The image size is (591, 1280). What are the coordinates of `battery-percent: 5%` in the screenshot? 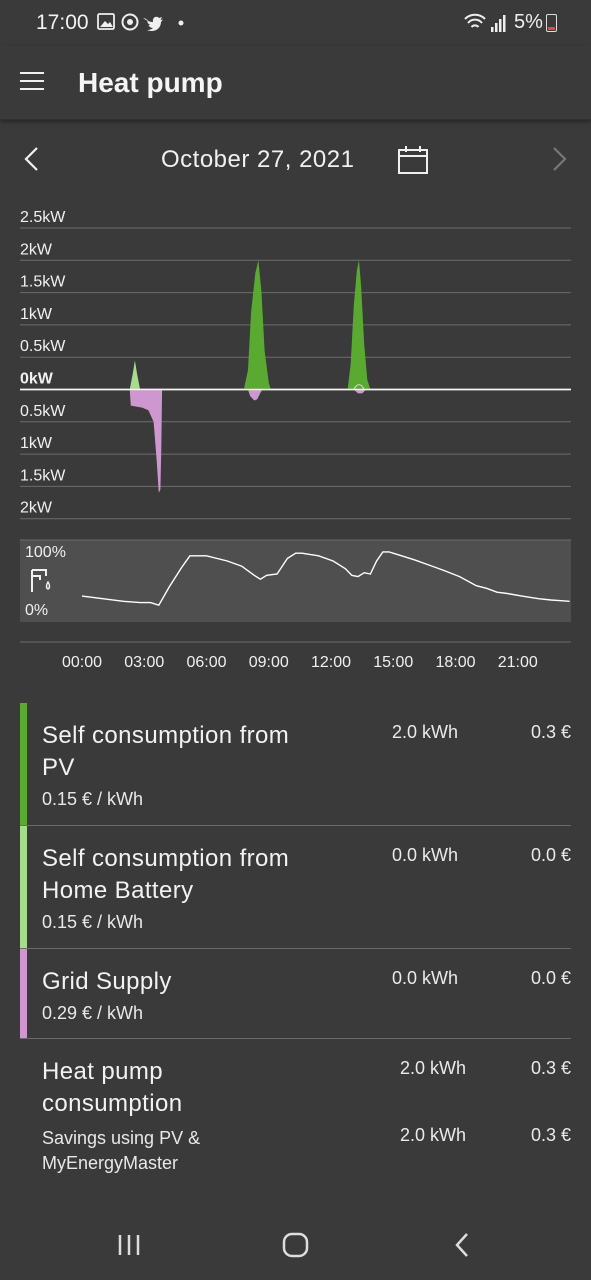 It's located at (528, 22).